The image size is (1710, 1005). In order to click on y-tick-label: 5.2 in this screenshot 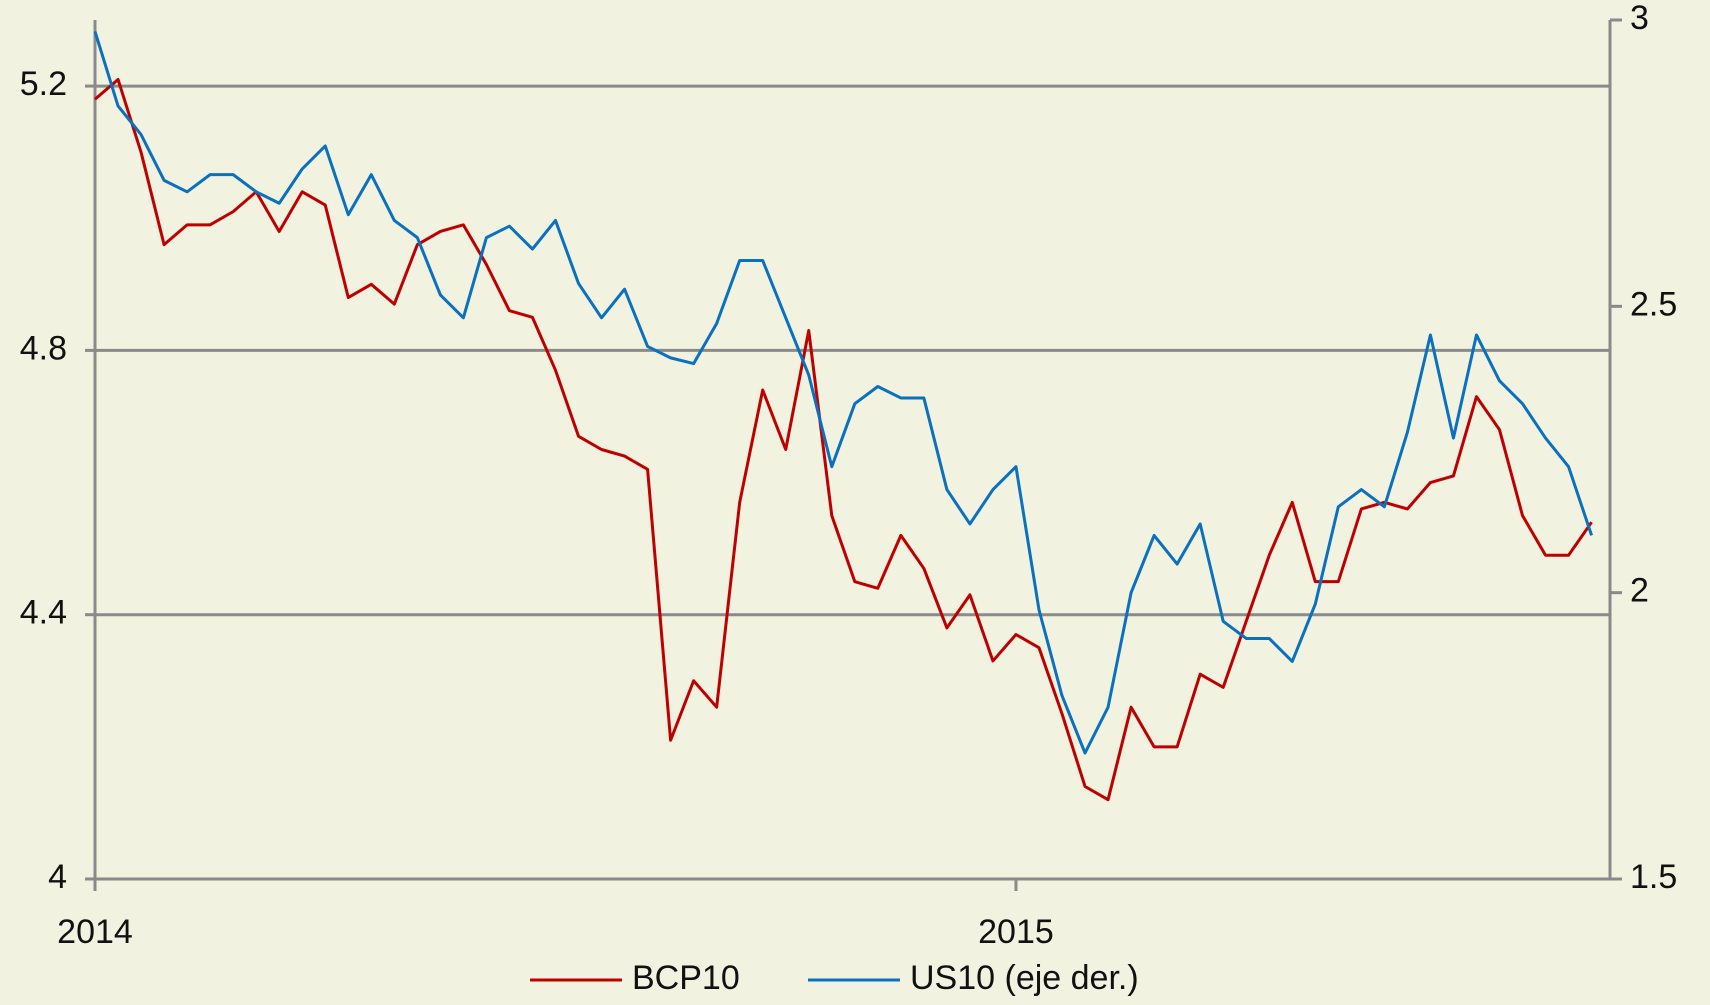, I will do `click(43, 84)`.